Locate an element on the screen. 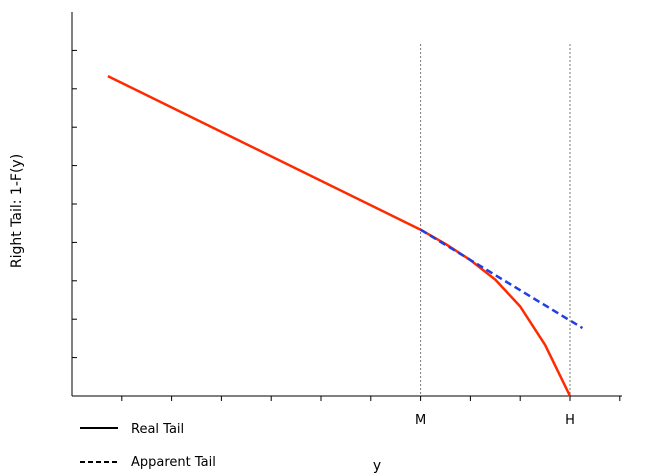  legend-item-real-tail: Real Tail is located at coordinates (132, 429).